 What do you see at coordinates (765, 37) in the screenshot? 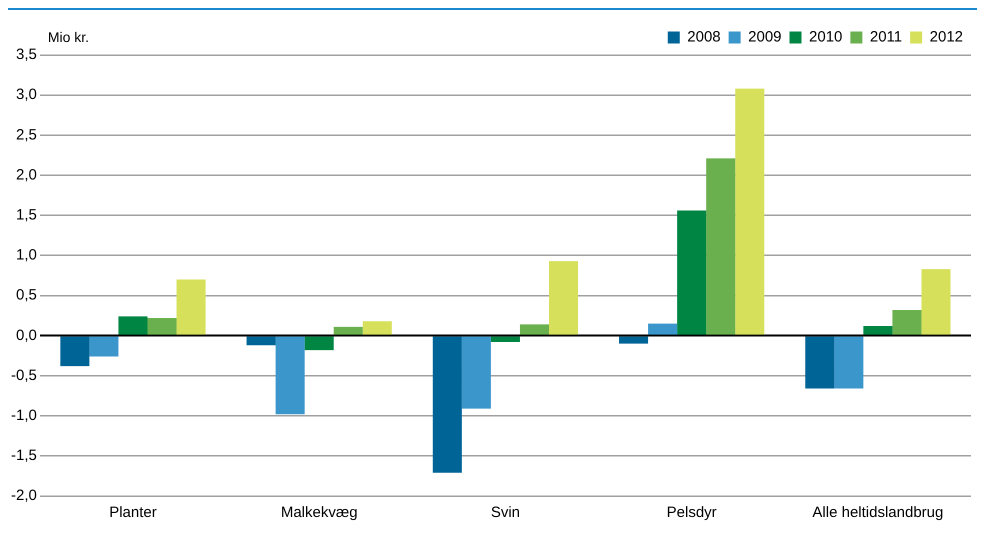
I see `legend-label: 2009` at bounding box center [765, 37].